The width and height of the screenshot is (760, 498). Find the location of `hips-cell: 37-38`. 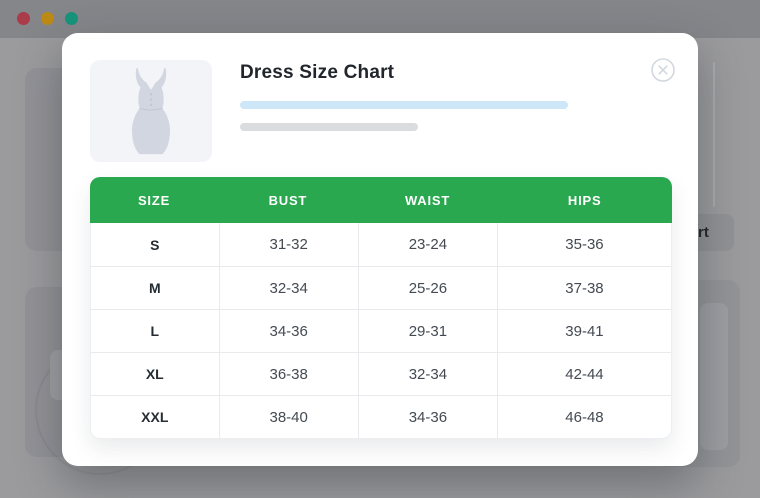

hips-cell: 37-38 is located at coordinates (583, 288).